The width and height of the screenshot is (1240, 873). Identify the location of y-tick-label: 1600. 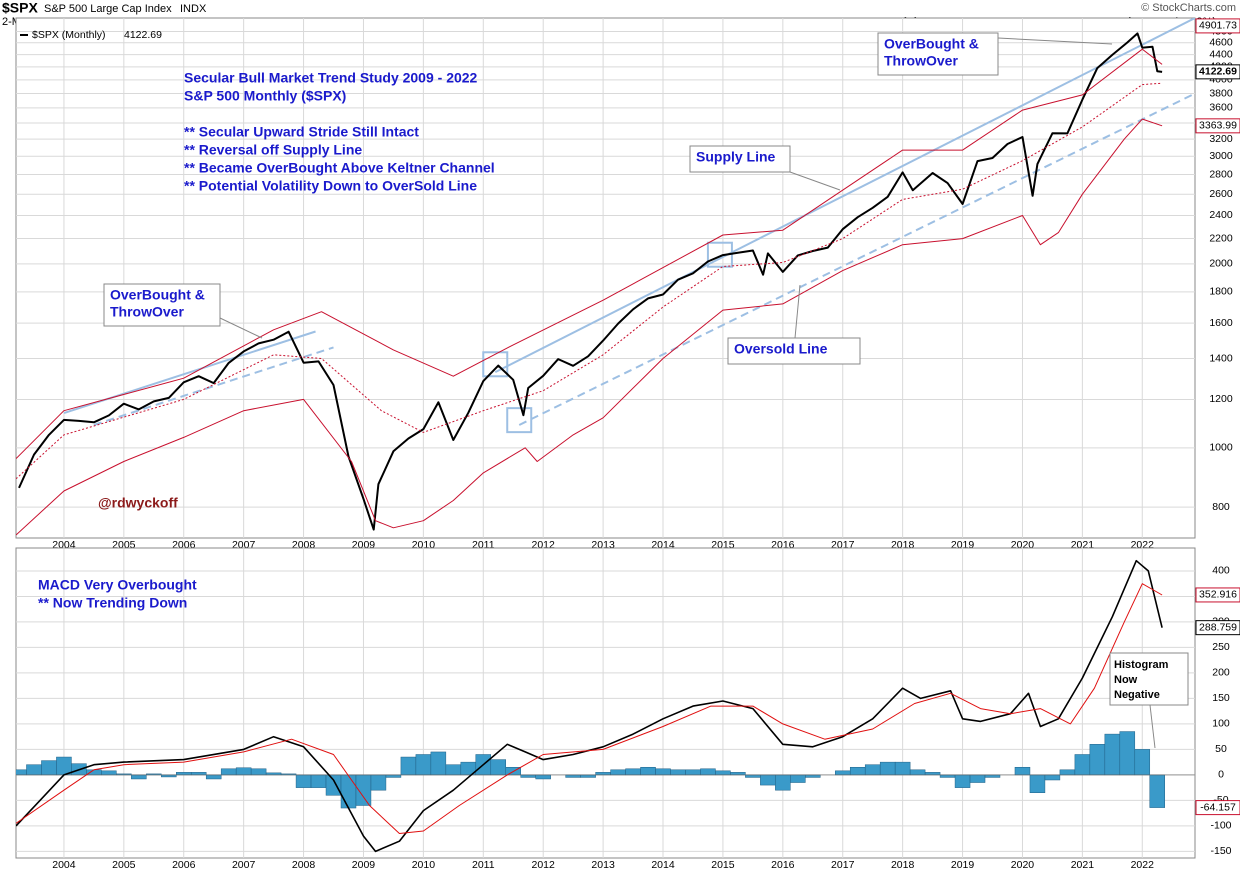
(1221, 323).